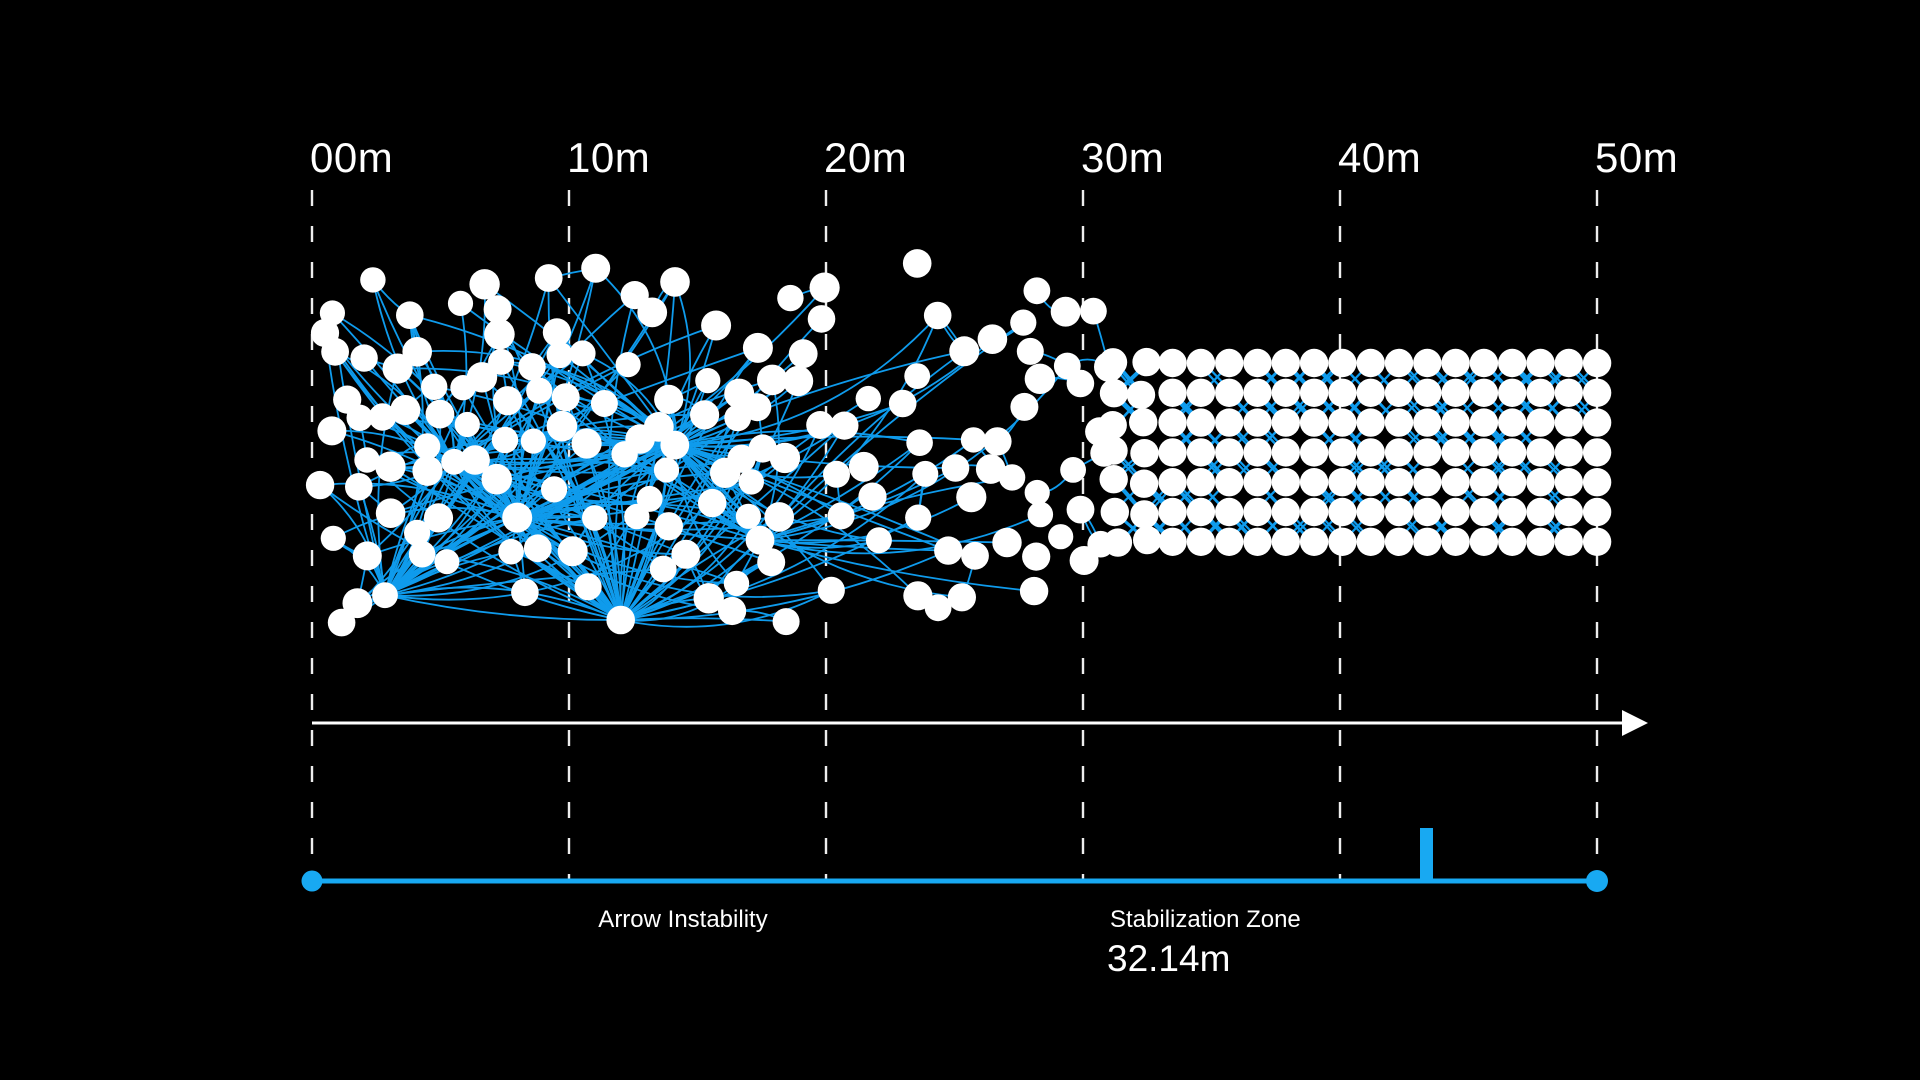  I want to click on axis-arrowhead, so click(1635, 723).